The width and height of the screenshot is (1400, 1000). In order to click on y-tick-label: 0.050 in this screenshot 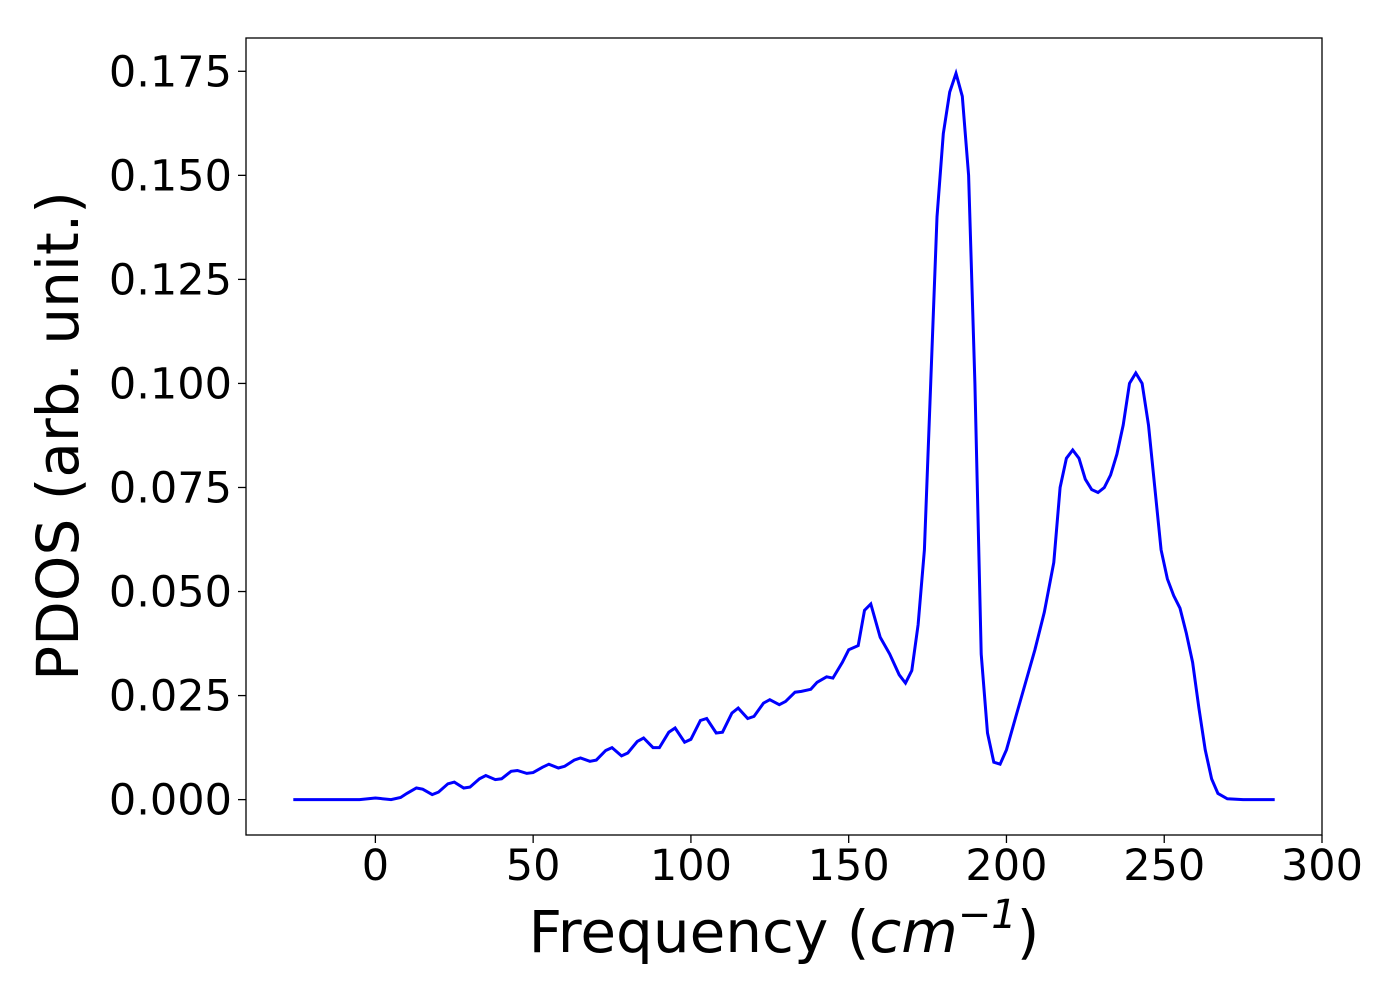, I will do `click(170, 593)`.